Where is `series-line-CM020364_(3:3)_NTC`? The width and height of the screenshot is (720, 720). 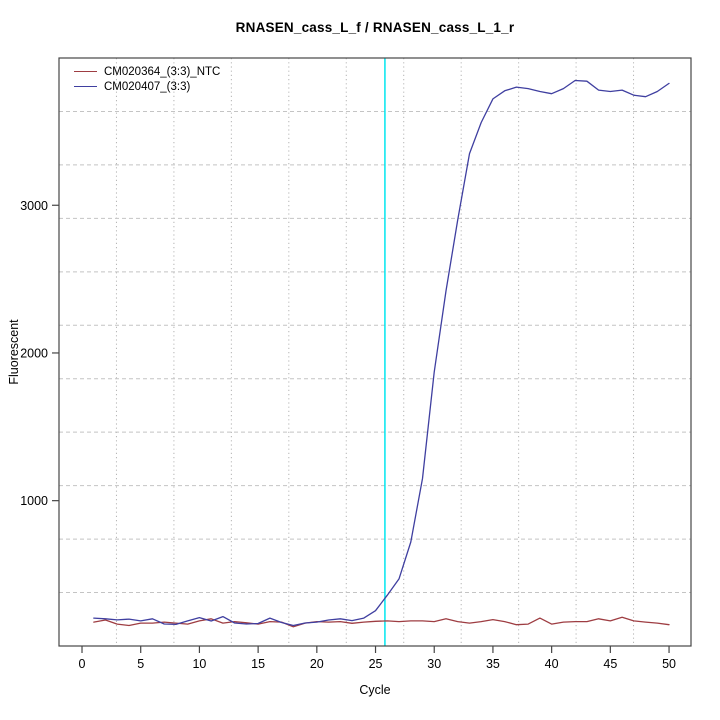
series-line-CM020364_(3:3)_NTC is located at coordinates (381, 622).